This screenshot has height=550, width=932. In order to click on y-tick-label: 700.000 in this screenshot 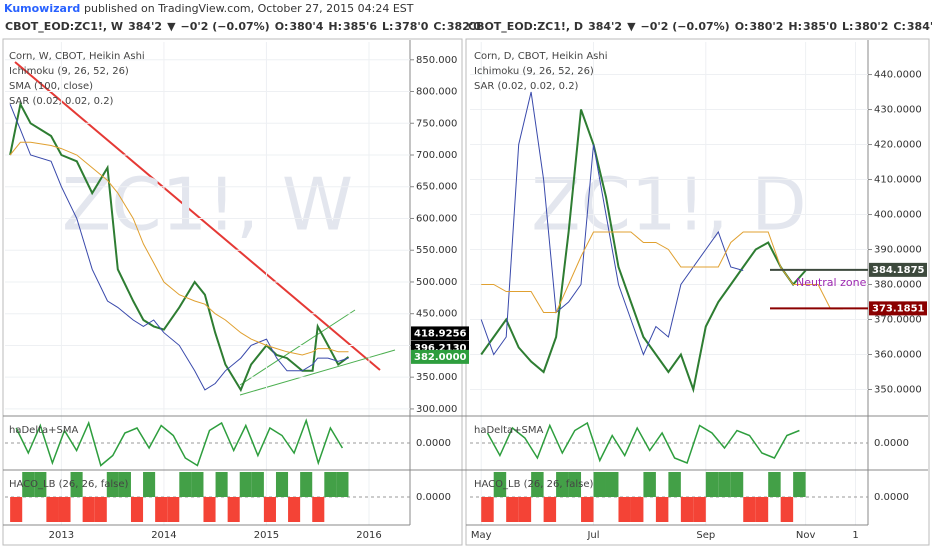, I will do `click(436, 155)`.